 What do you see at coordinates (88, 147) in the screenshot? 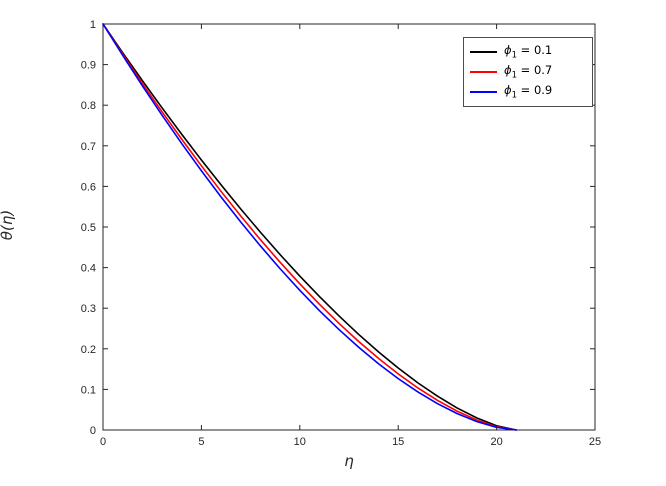
I see `y-tick-label: 0.7` at bounding box center [88, 147].